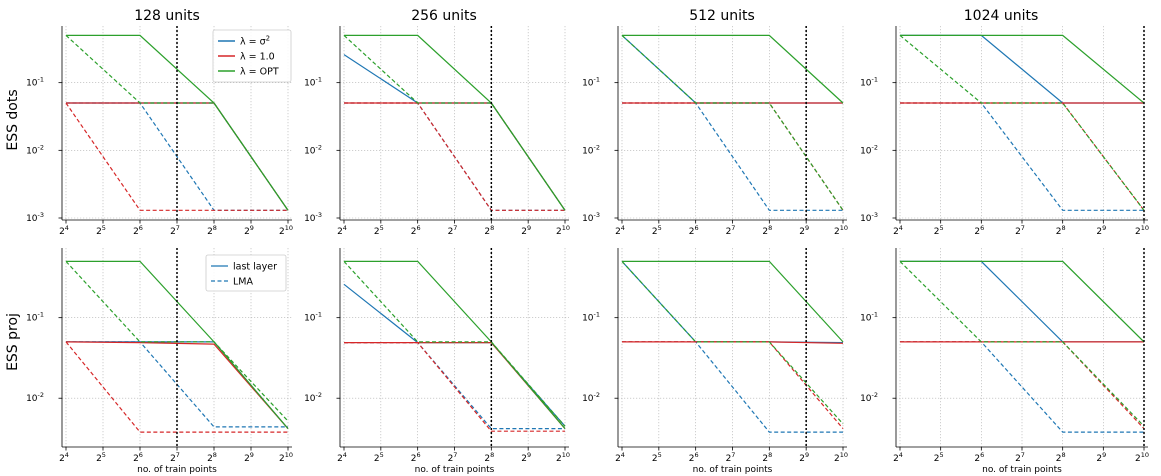  What do you see at coordinates (13, 342) in the screenshot?
I see `row-label-ess-proj: ESS proj` at bounding box center [13, 342].